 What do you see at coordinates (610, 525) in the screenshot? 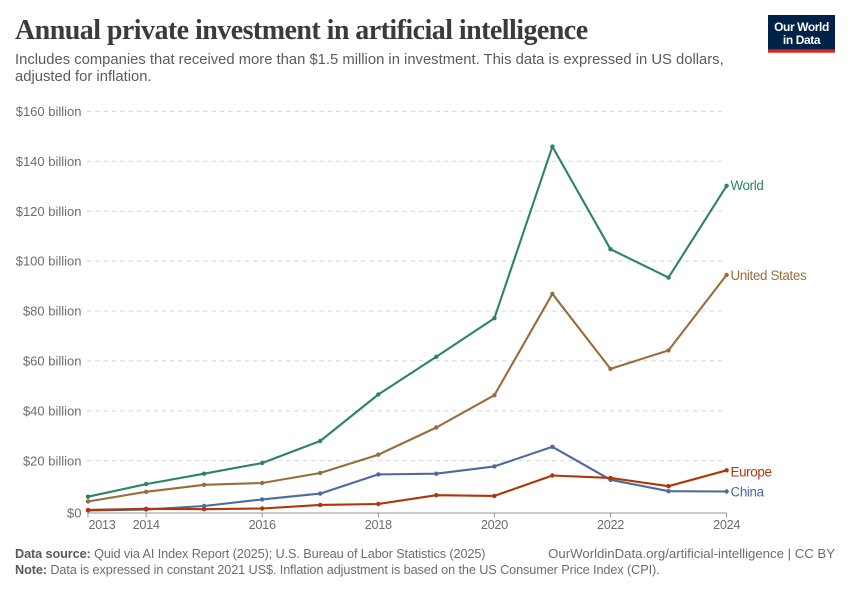
I see `svg-text: 2022` at bounding box center [610, 525].